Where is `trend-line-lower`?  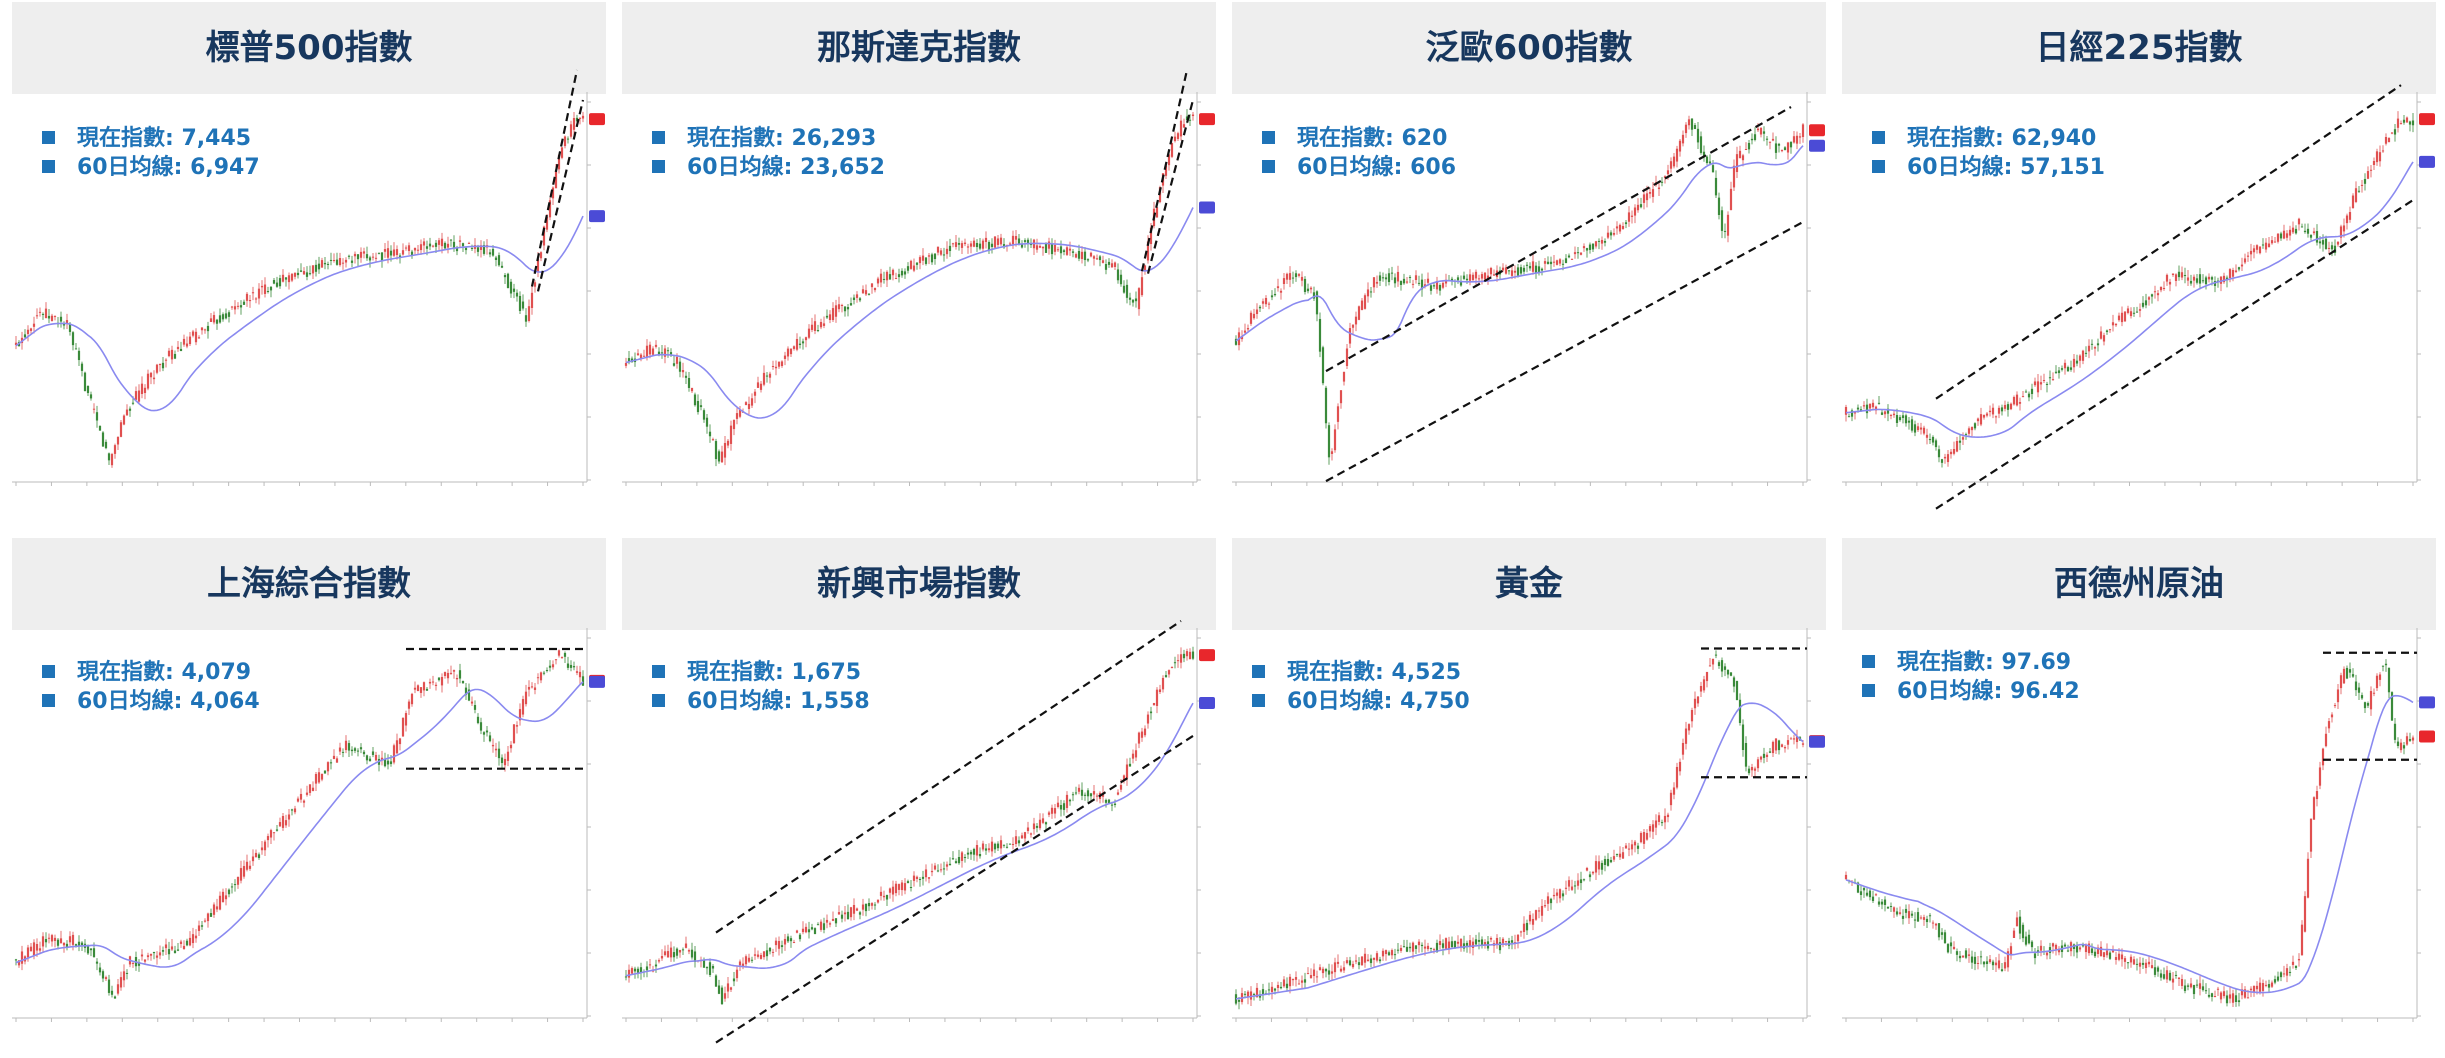
trend-line-lower is located at coordinates (2174, 354).